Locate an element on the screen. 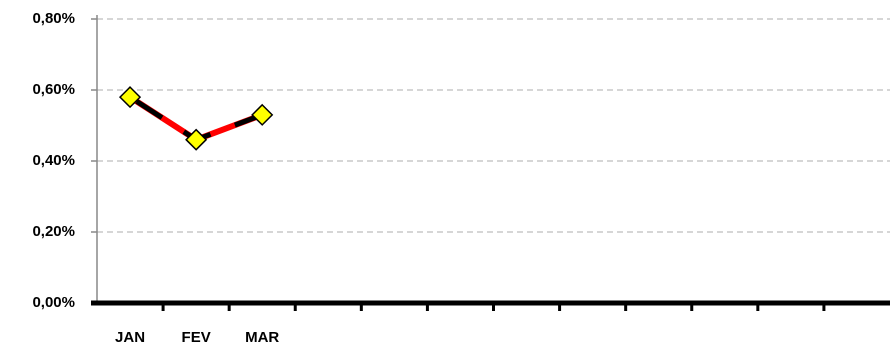 Image resolution: width=890 pixels, height=347 pixels. y-tick-label: 0,40% is located at coordinates (53, 160).